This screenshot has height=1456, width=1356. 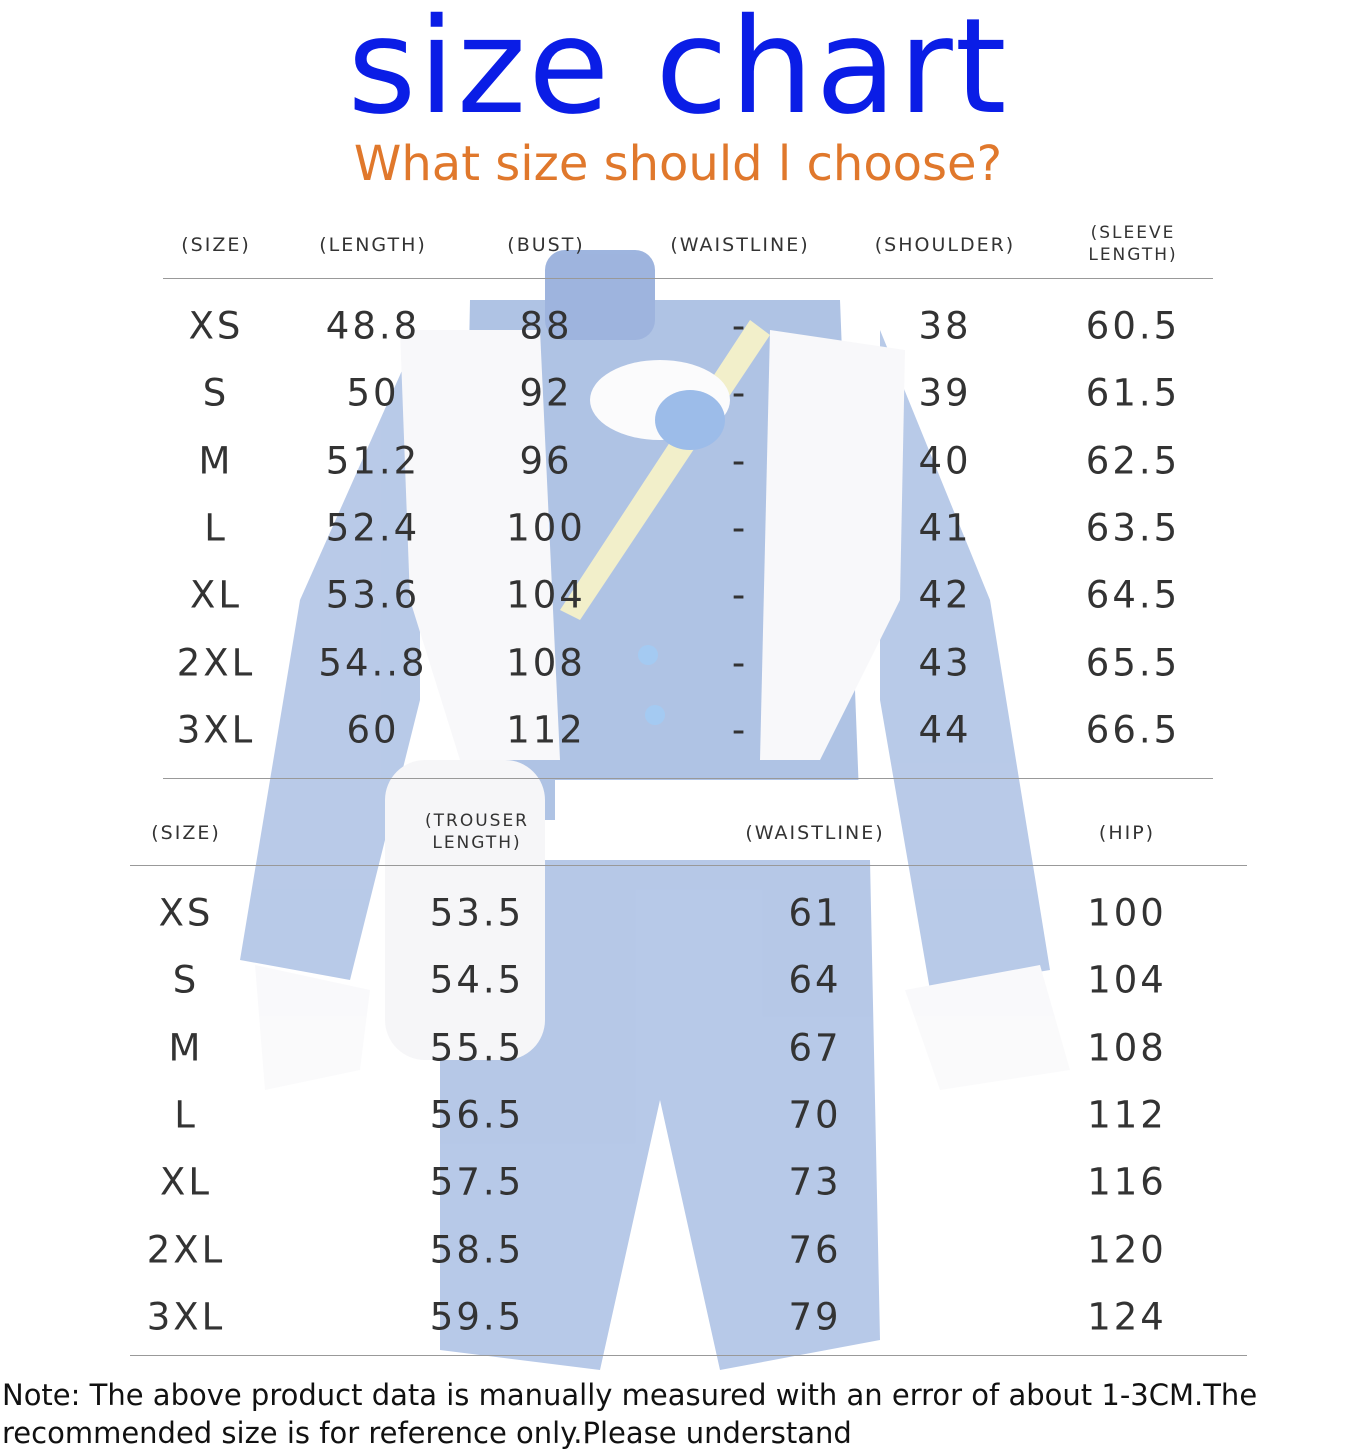 What do you see at coordinates (815, 1317) in the screenshot?
I see `measurement-cell: 79` at bounding box center [815, 1317].